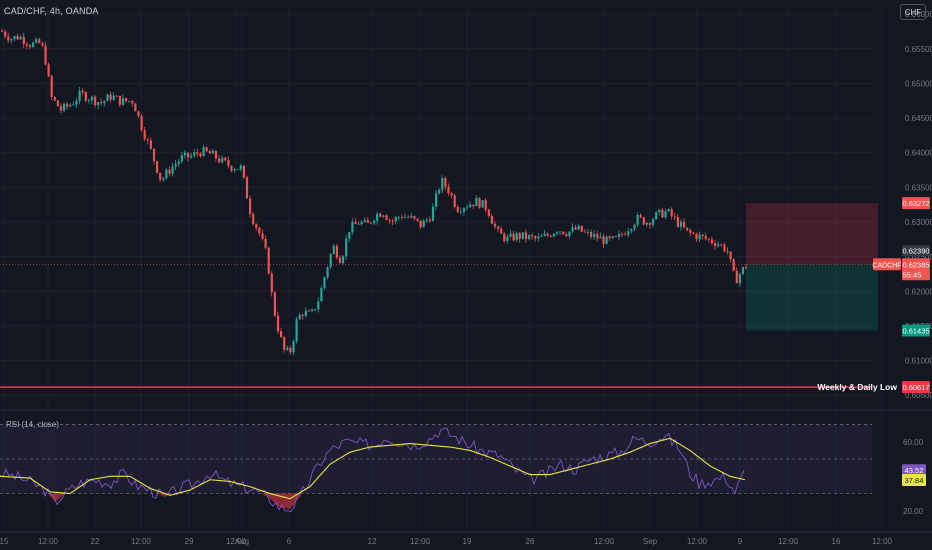  What do you see at coordinates (913, 442) in the screenshot?
I see `rsi-y-tick: 60.00` at bounding box center [913, 442].